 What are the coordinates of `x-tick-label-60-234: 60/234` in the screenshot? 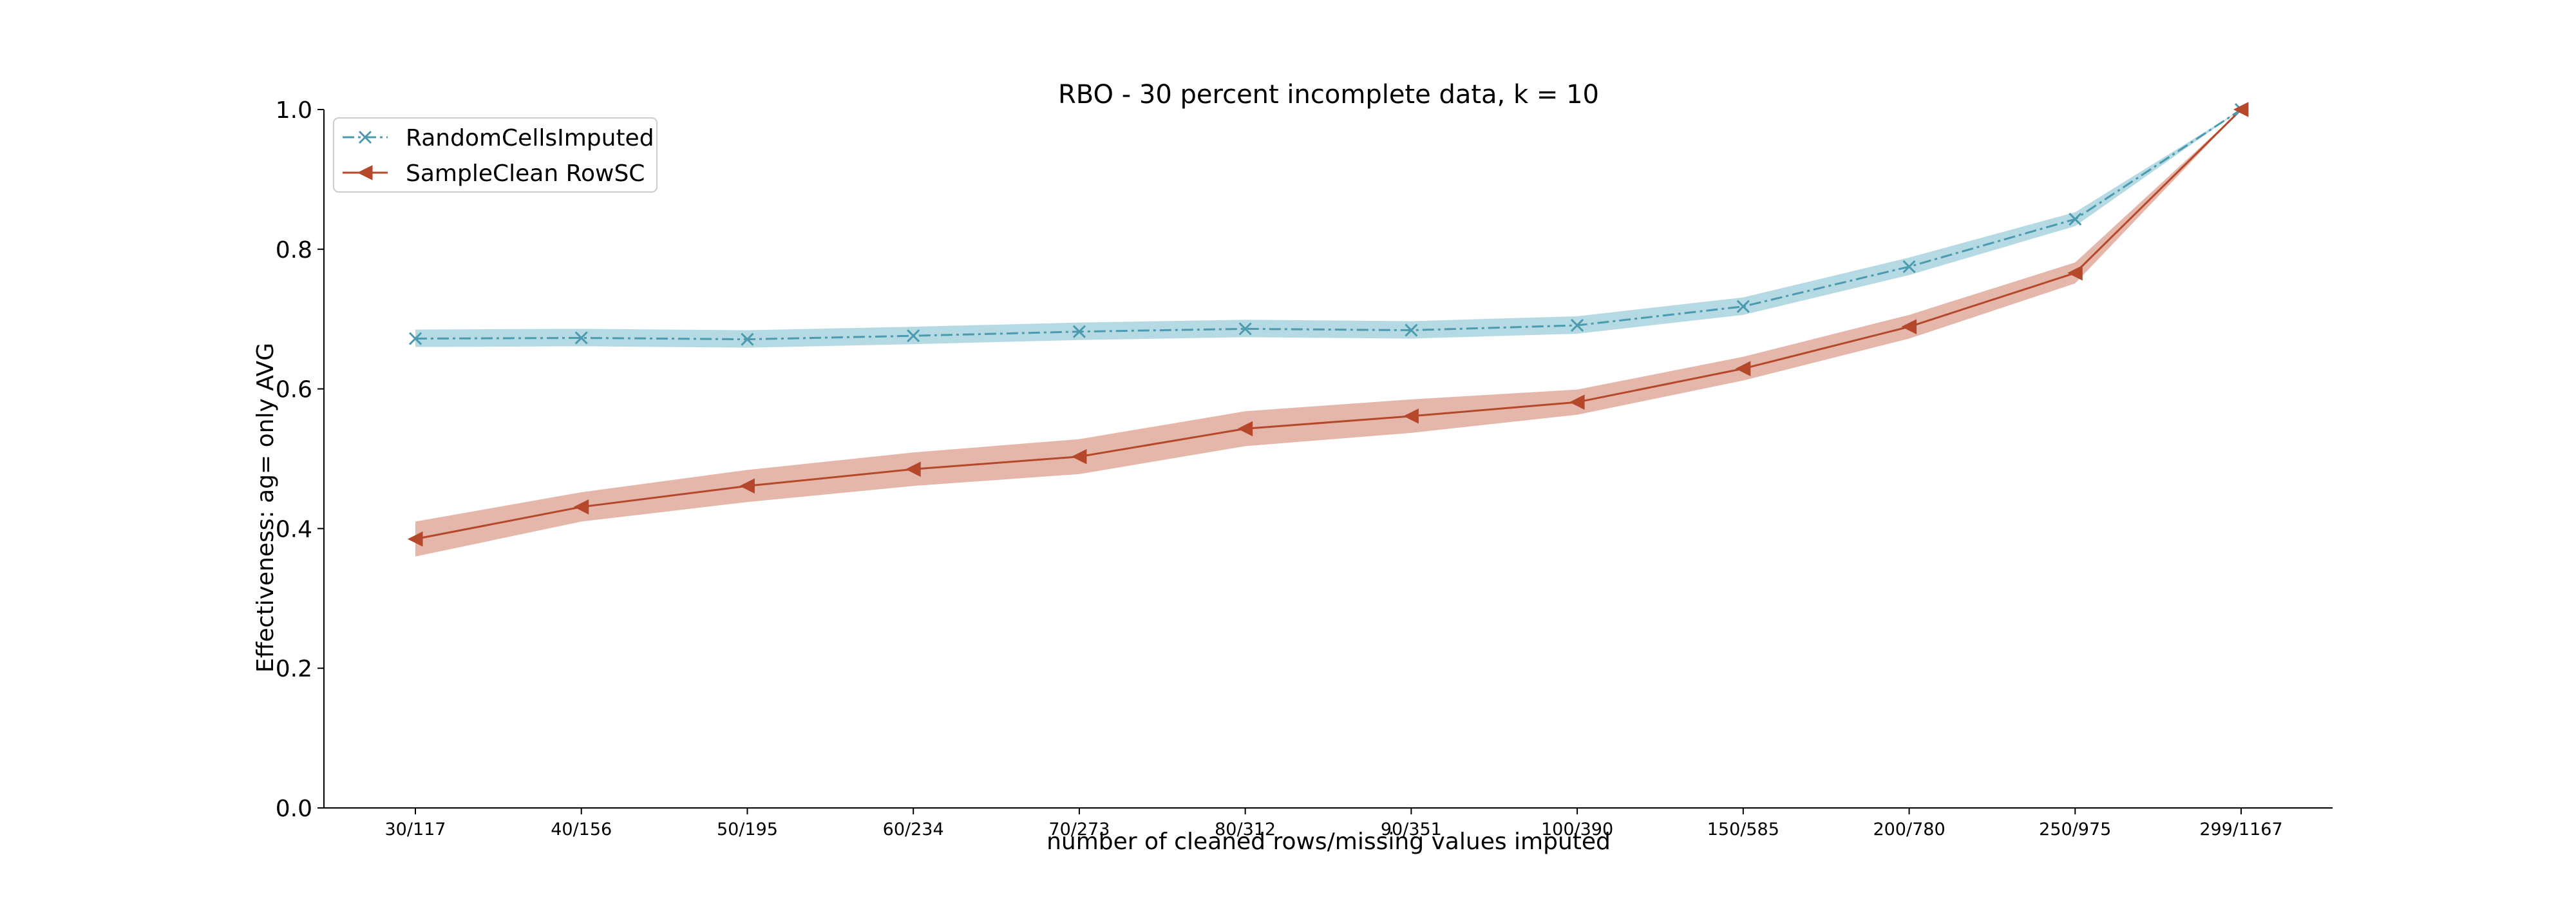 It's located at (913, 830).